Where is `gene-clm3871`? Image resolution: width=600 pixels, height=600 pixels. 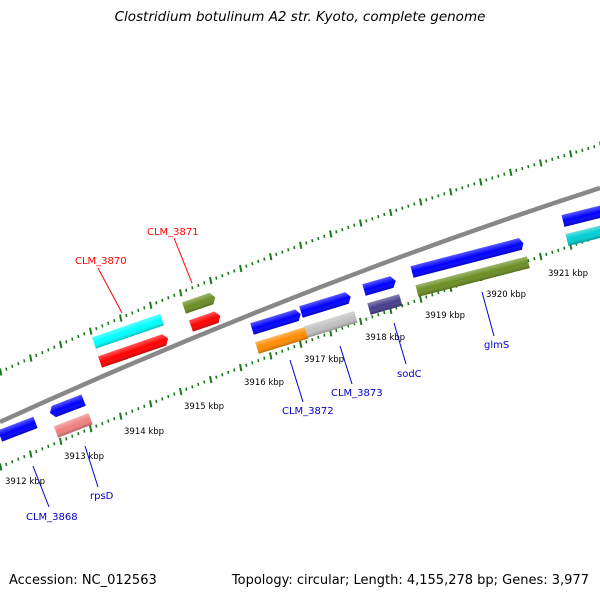 gene-clm3871 is located at coordinates (199, 303).